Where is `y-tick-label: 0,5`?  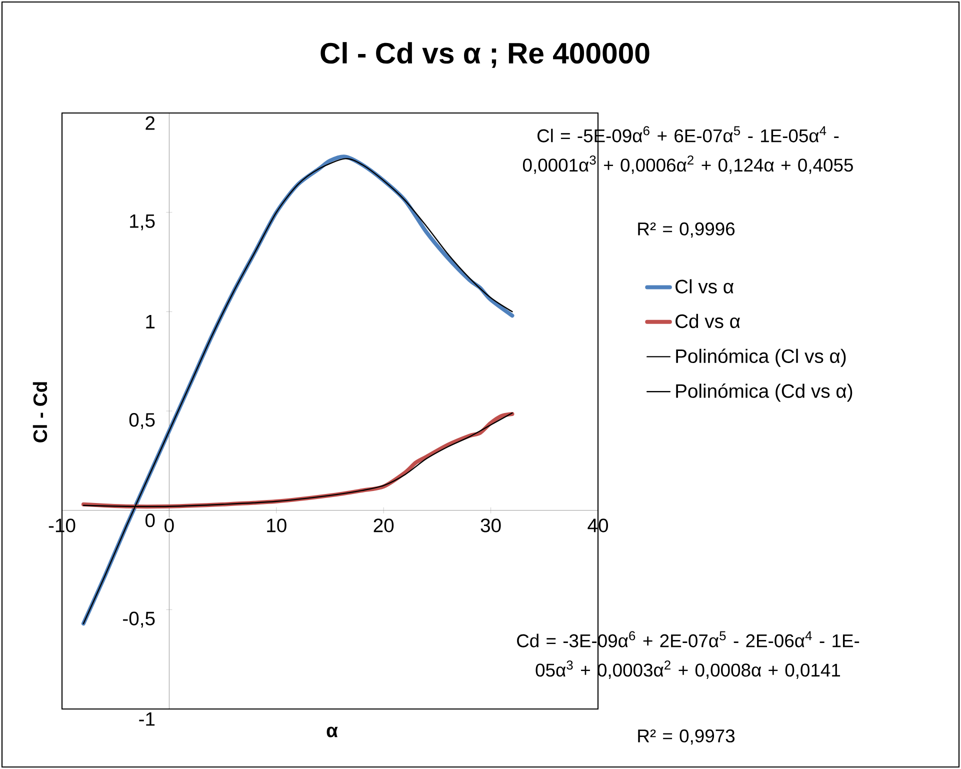 y-tick-label: 0,5 is located at coordinates (142, 421).